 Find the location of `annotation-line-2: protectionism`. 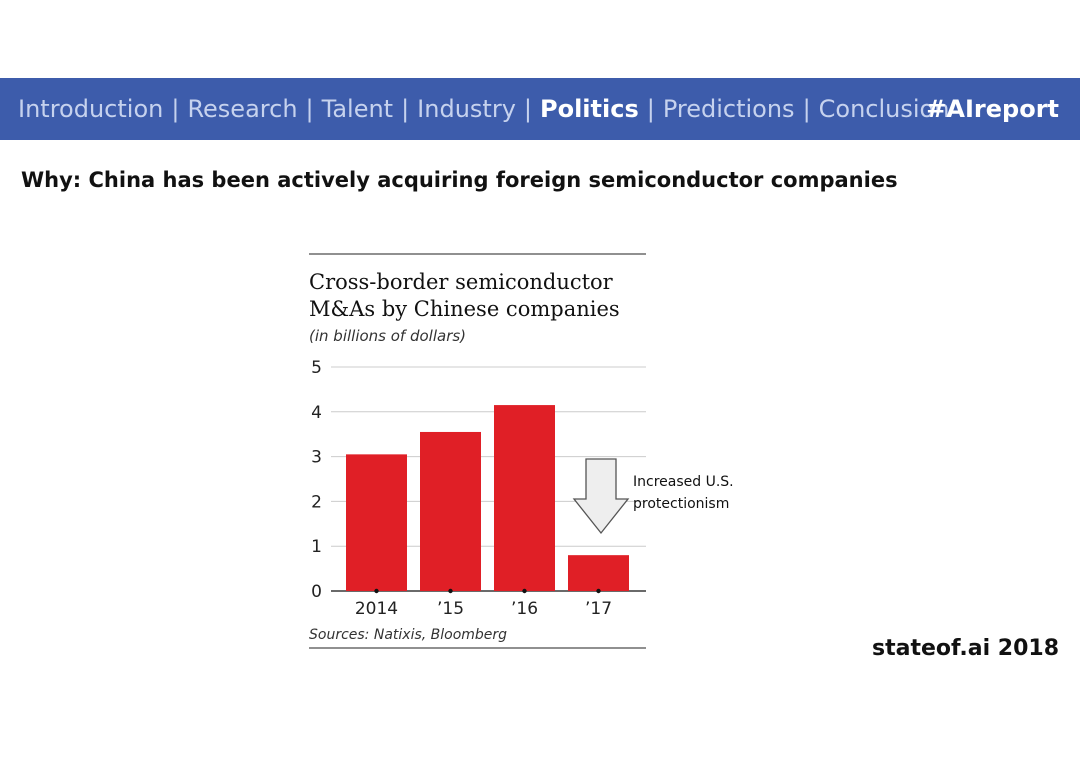

annotation-line-2: protectionism is located at coordinates (681, 504).